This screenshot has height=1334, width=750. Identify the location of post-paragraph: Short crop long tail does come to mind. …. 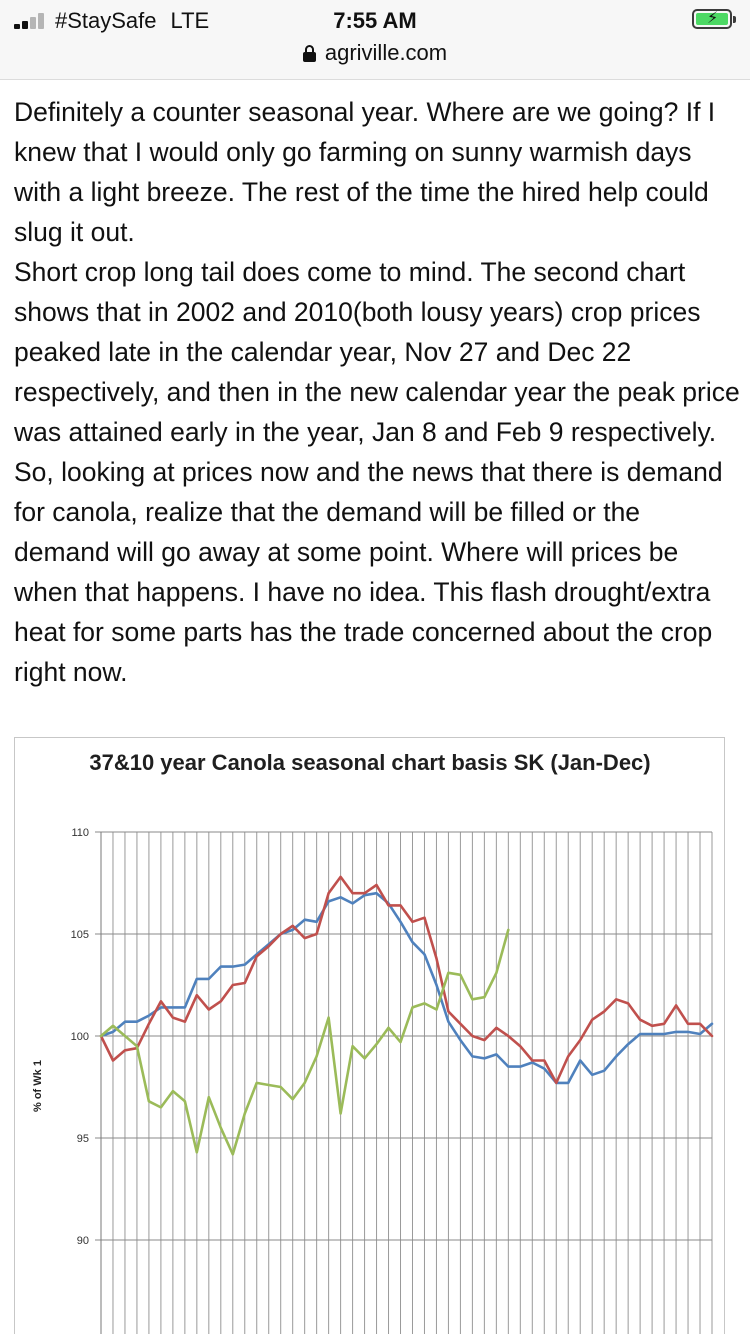
(377, 352).